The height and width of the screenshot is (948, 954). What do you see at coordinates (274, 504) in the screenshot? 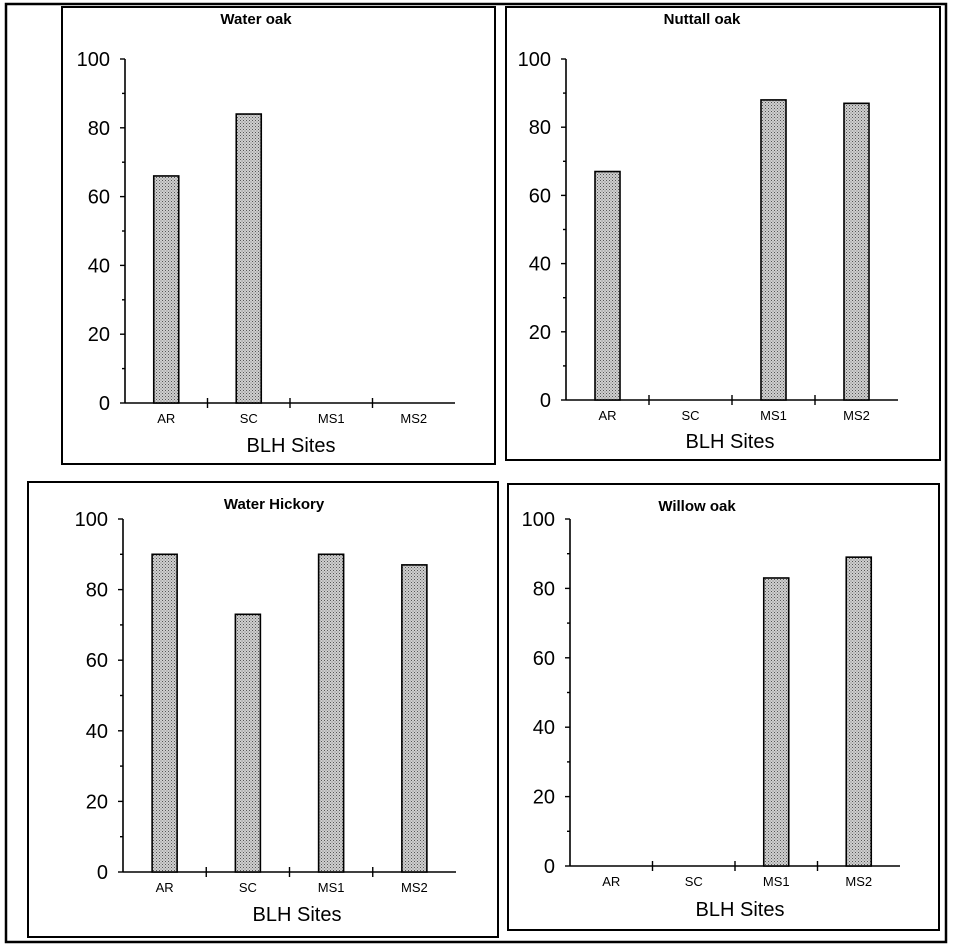
I see `chart-title: Water Hickory` at bounding box center [274, 504].